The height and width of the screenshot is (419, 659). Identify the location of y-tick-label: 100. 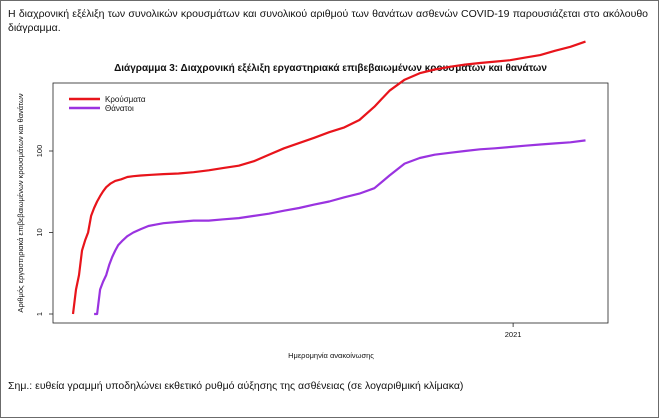
(39, 151).